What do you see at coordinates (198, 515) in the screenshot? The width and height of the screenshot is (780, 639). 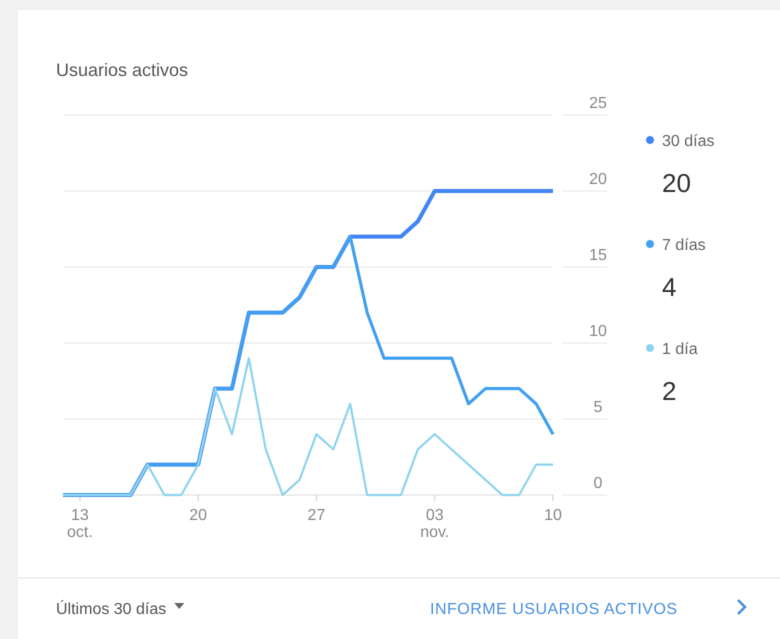 I see `x-tick-label: 20` at bounding box center [198, 515].